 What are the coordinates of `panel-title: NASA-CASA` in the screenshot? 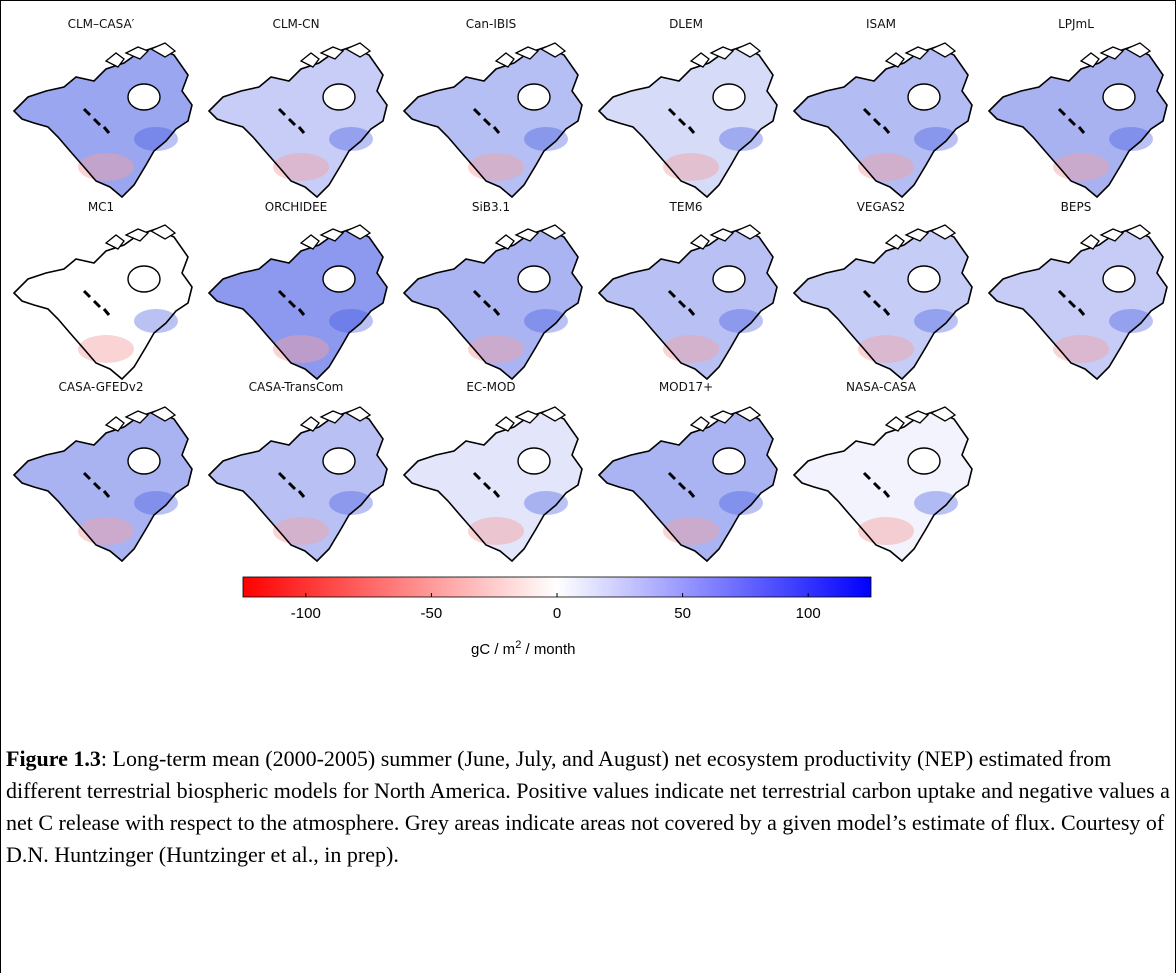 It's located at (881, 387).